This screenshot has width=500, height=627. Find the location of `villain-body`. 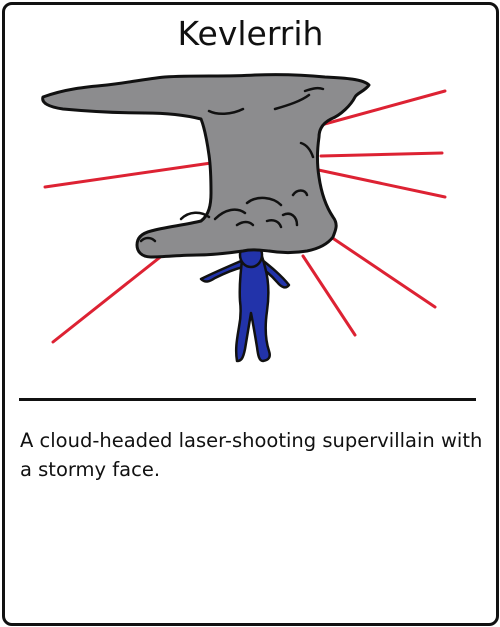

villain-body is located at coordinates (245, 302).